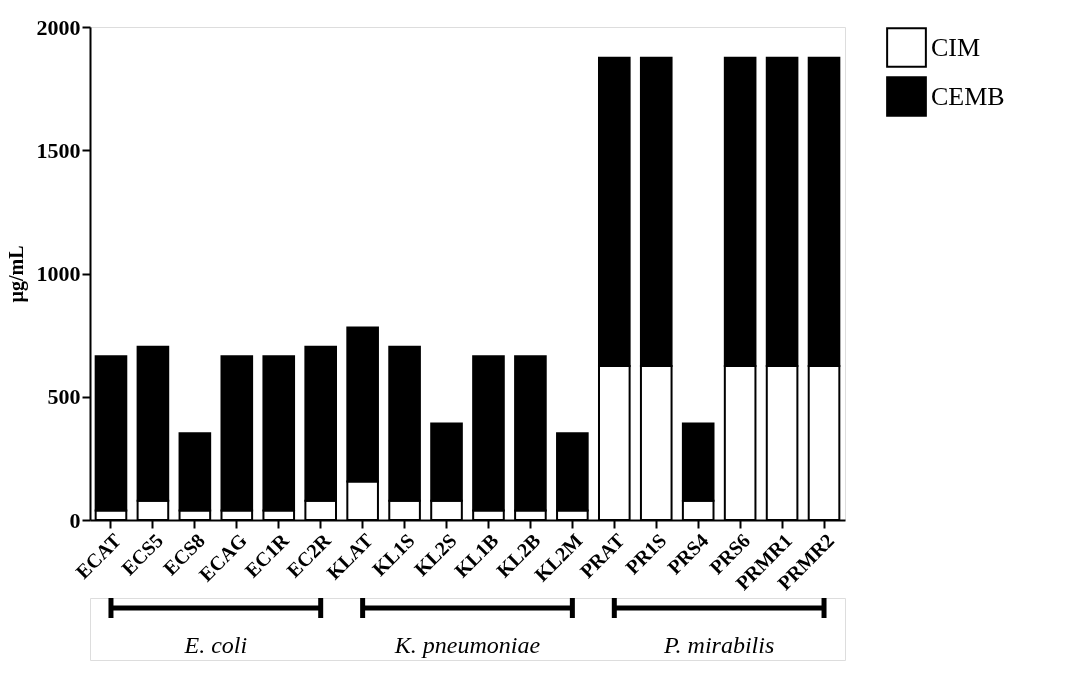 This screenshot has height=687, width=1090. Describe the element at coordinates (467, 645) in the screenshot. I see `text: K. pneumoniae` at that location.